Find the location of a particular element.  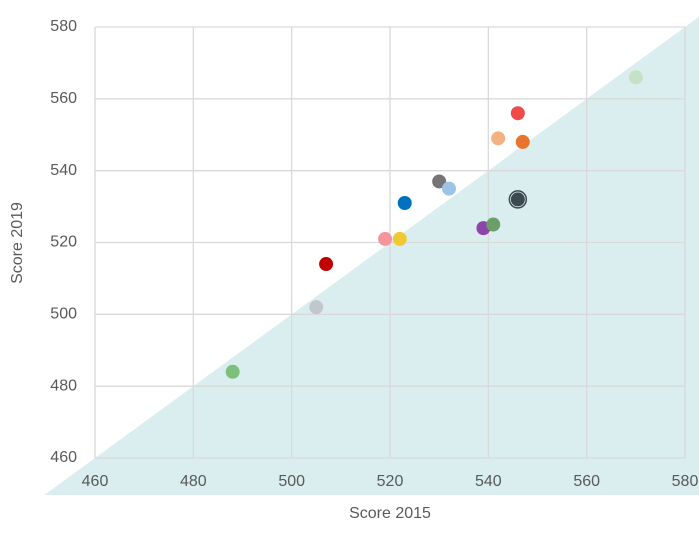

x-tick-label: 560 is located at coordinates (586, 481).